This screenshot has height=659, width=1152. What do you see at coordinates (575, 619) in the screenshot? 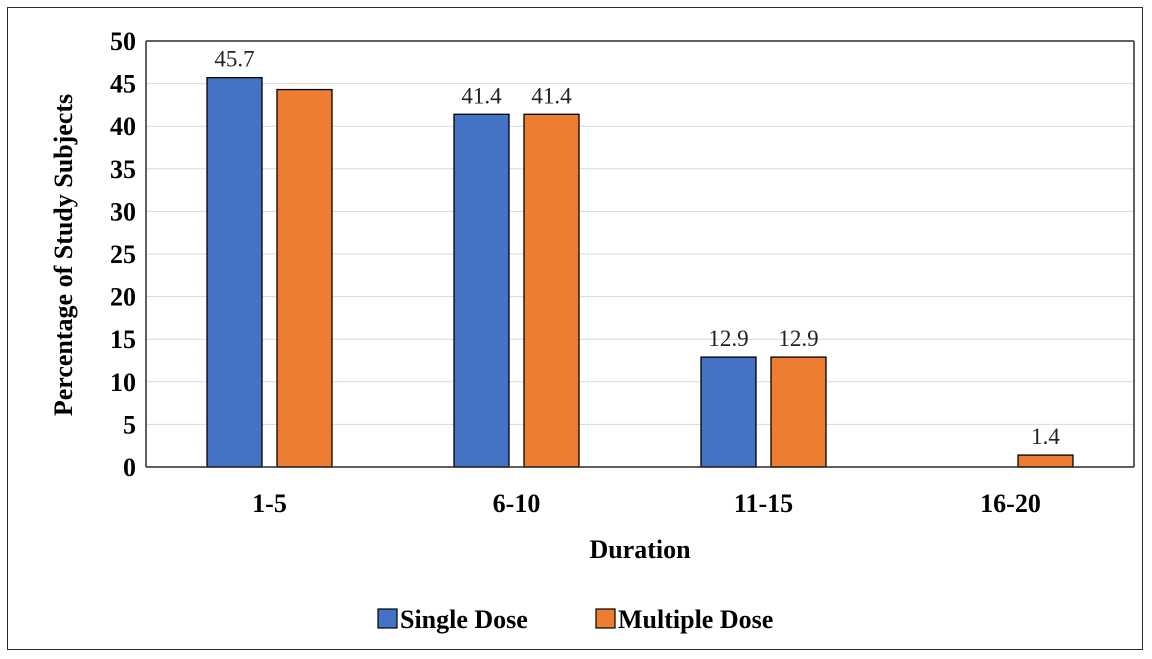
I see `legend: Single Dose Multiple Dose` at bounding box center [575, 619].